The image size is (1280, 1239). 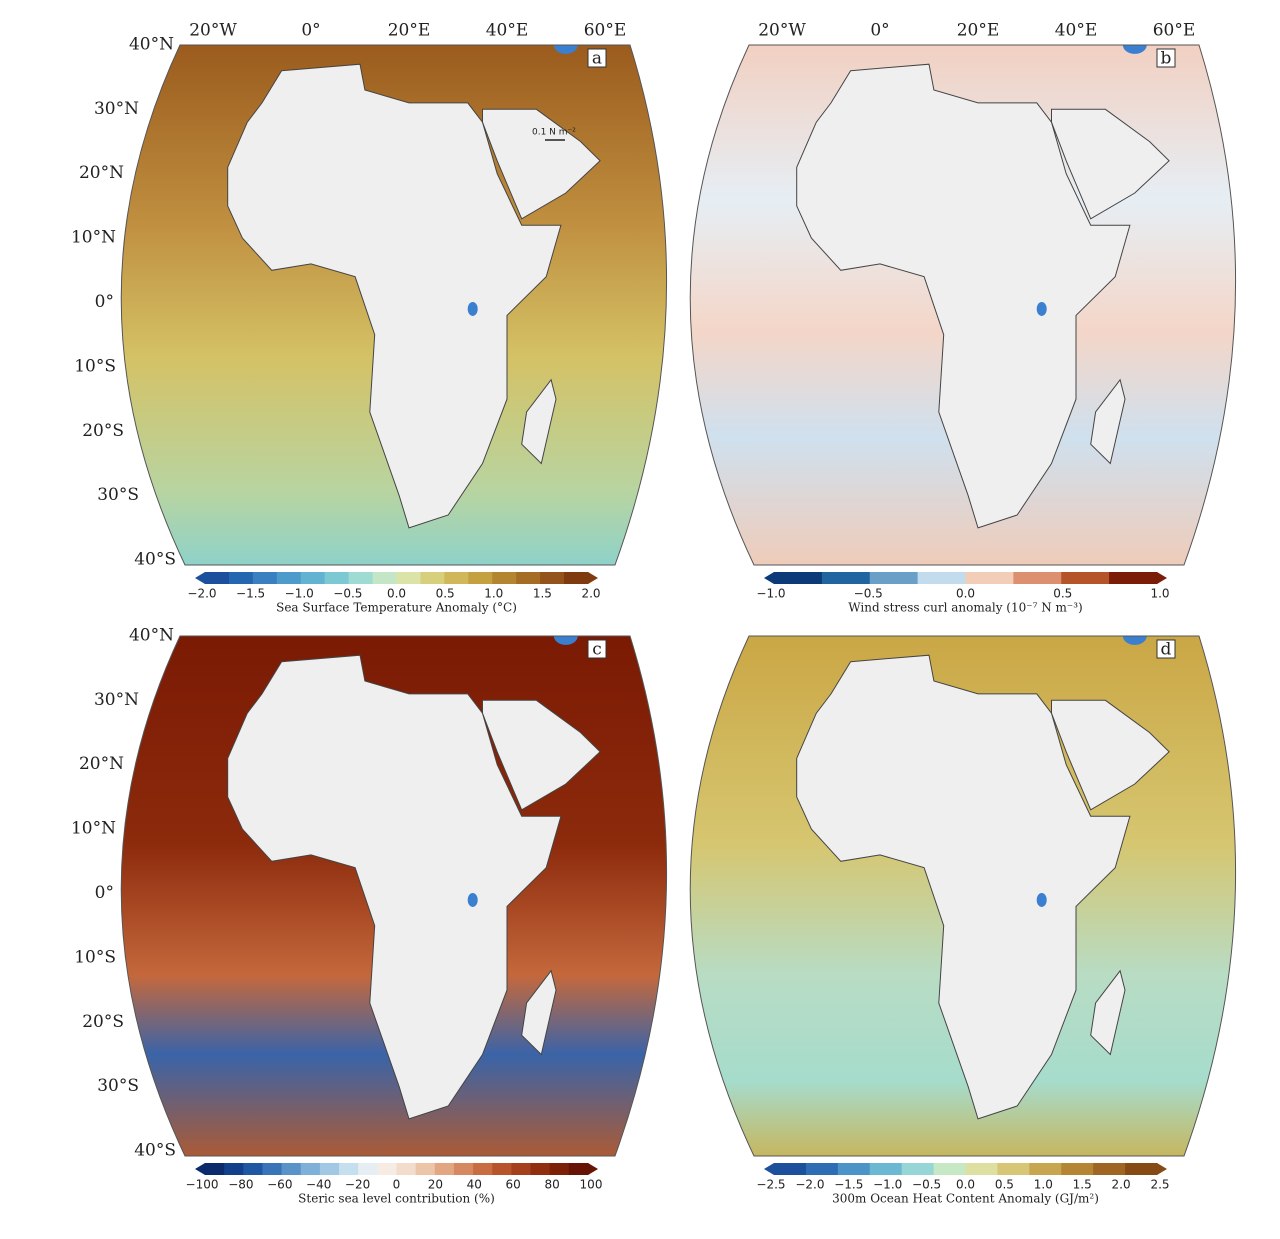 What do you see at coordinates (474, 1185) in the screenshot?
I see `colorbar-tick-label: 40` at bounding box center [474, 1185].